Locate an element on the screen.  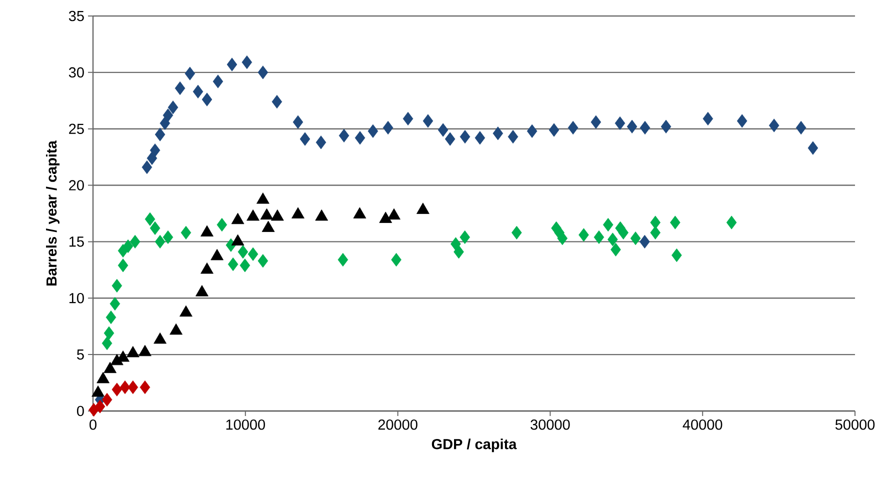
x-tick-label: 20000 is located at coordinates (398, 425).